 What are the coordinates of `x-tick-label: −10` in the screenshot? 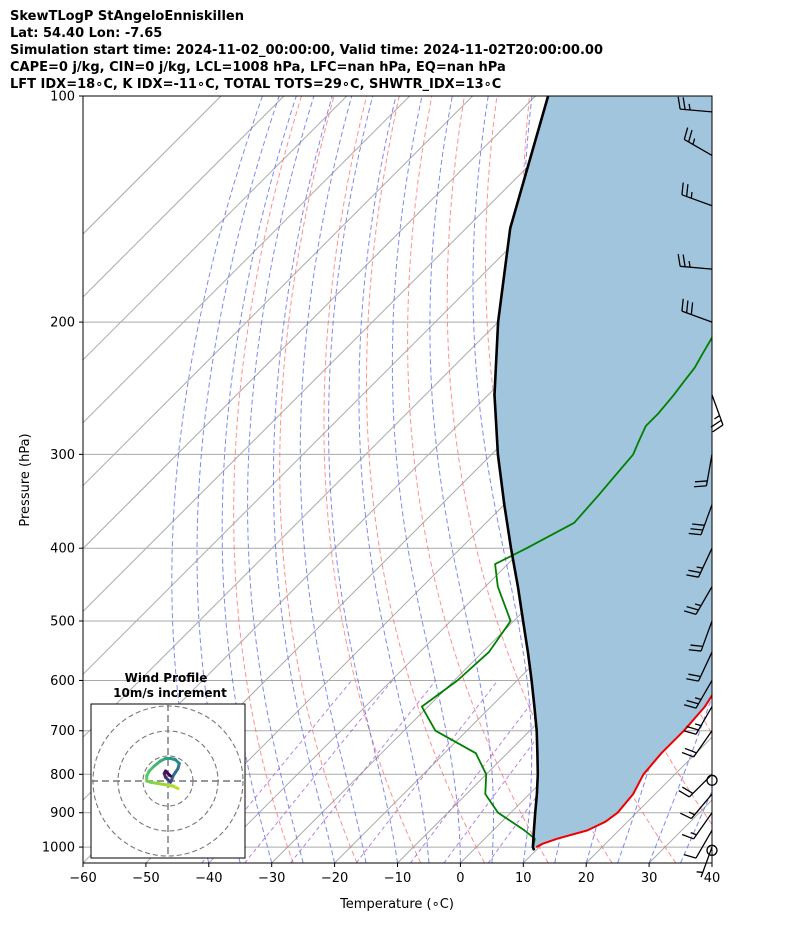 It's located at (397, 878).